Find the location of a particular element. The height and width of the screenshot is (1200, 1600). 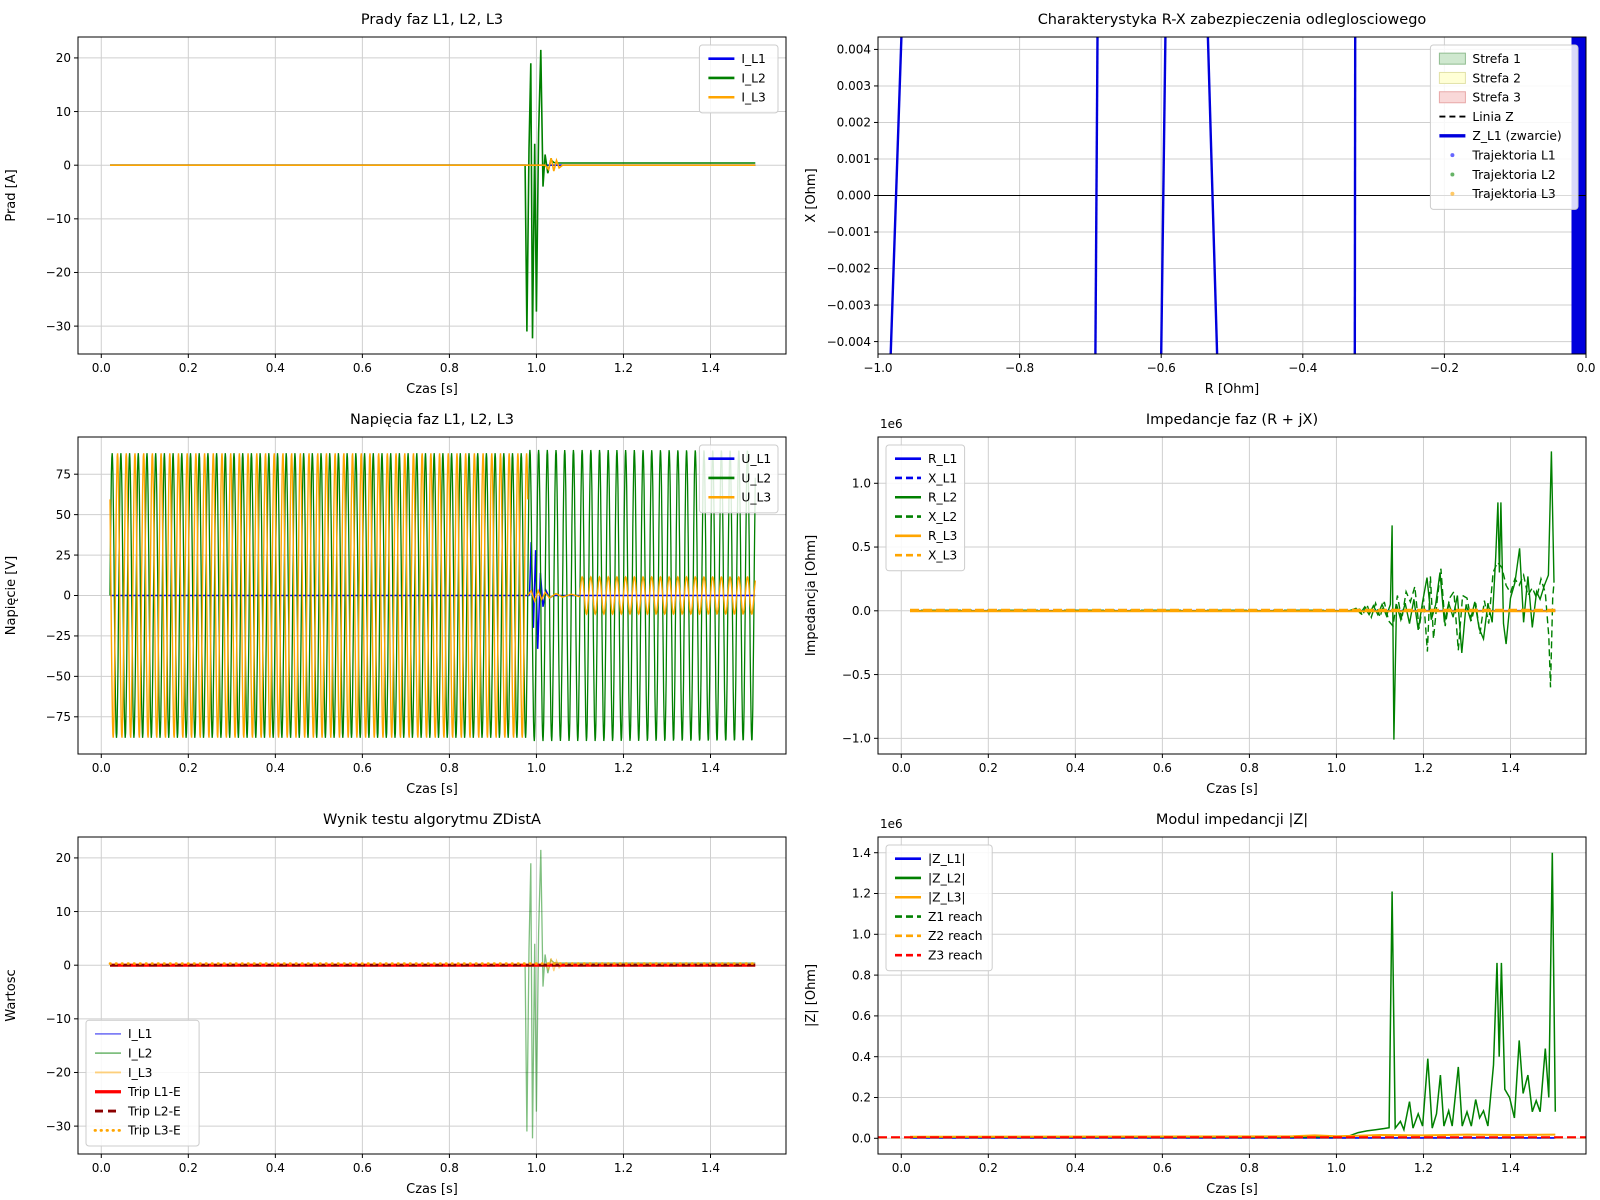

zmod-legend-label: Z2 reach is located at coordinates (955, 936).